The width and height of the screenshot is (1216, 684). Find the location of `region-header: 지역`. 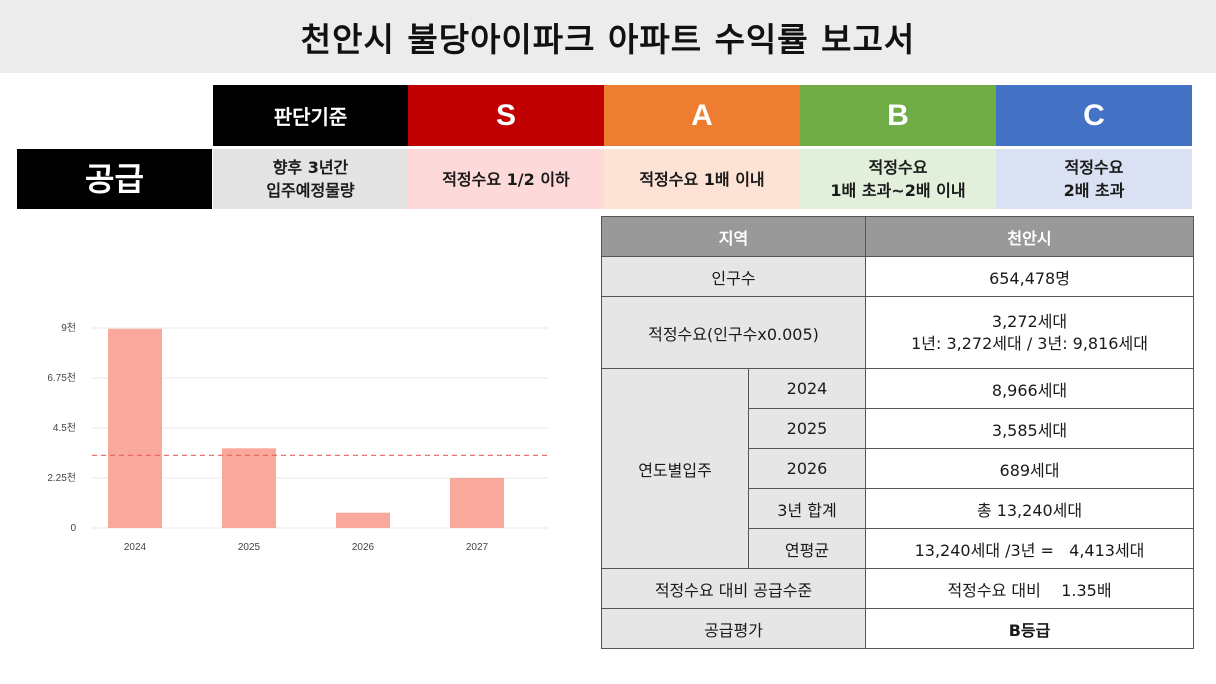

region-header: 지역 is located at coordinates (733, 236).